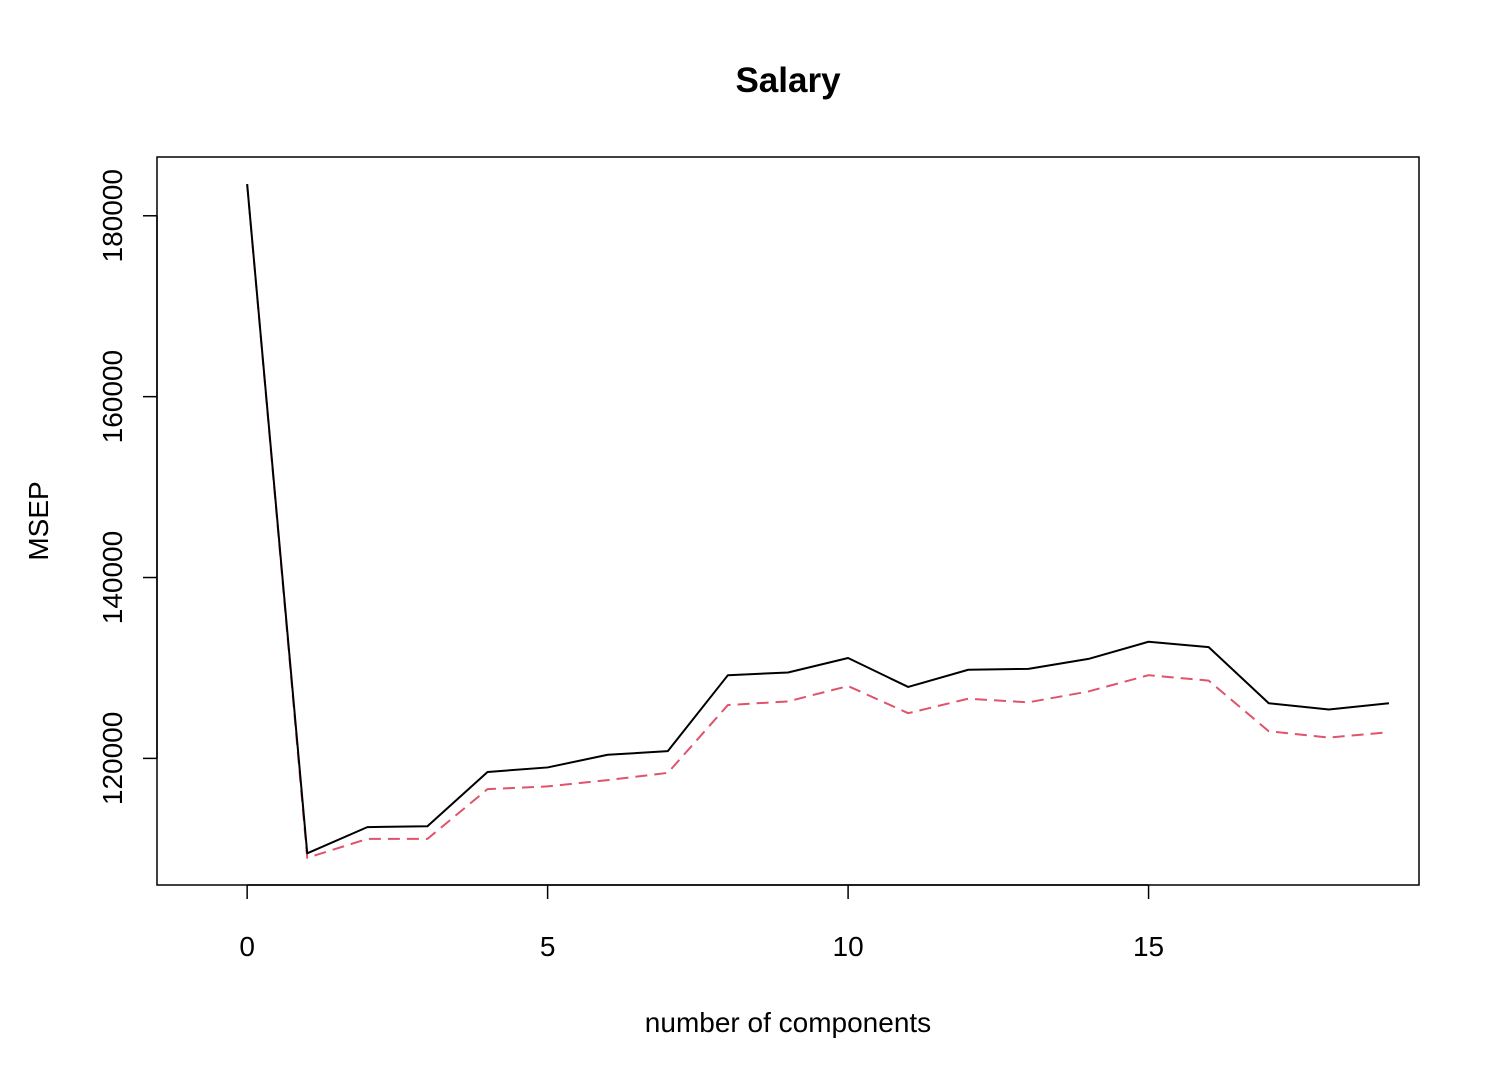 This screenshot has height=1082, width=1500. Describe the element at coordinates (38, 520) in the screenshot. I see `y-axis-label: MSEP` at that location.